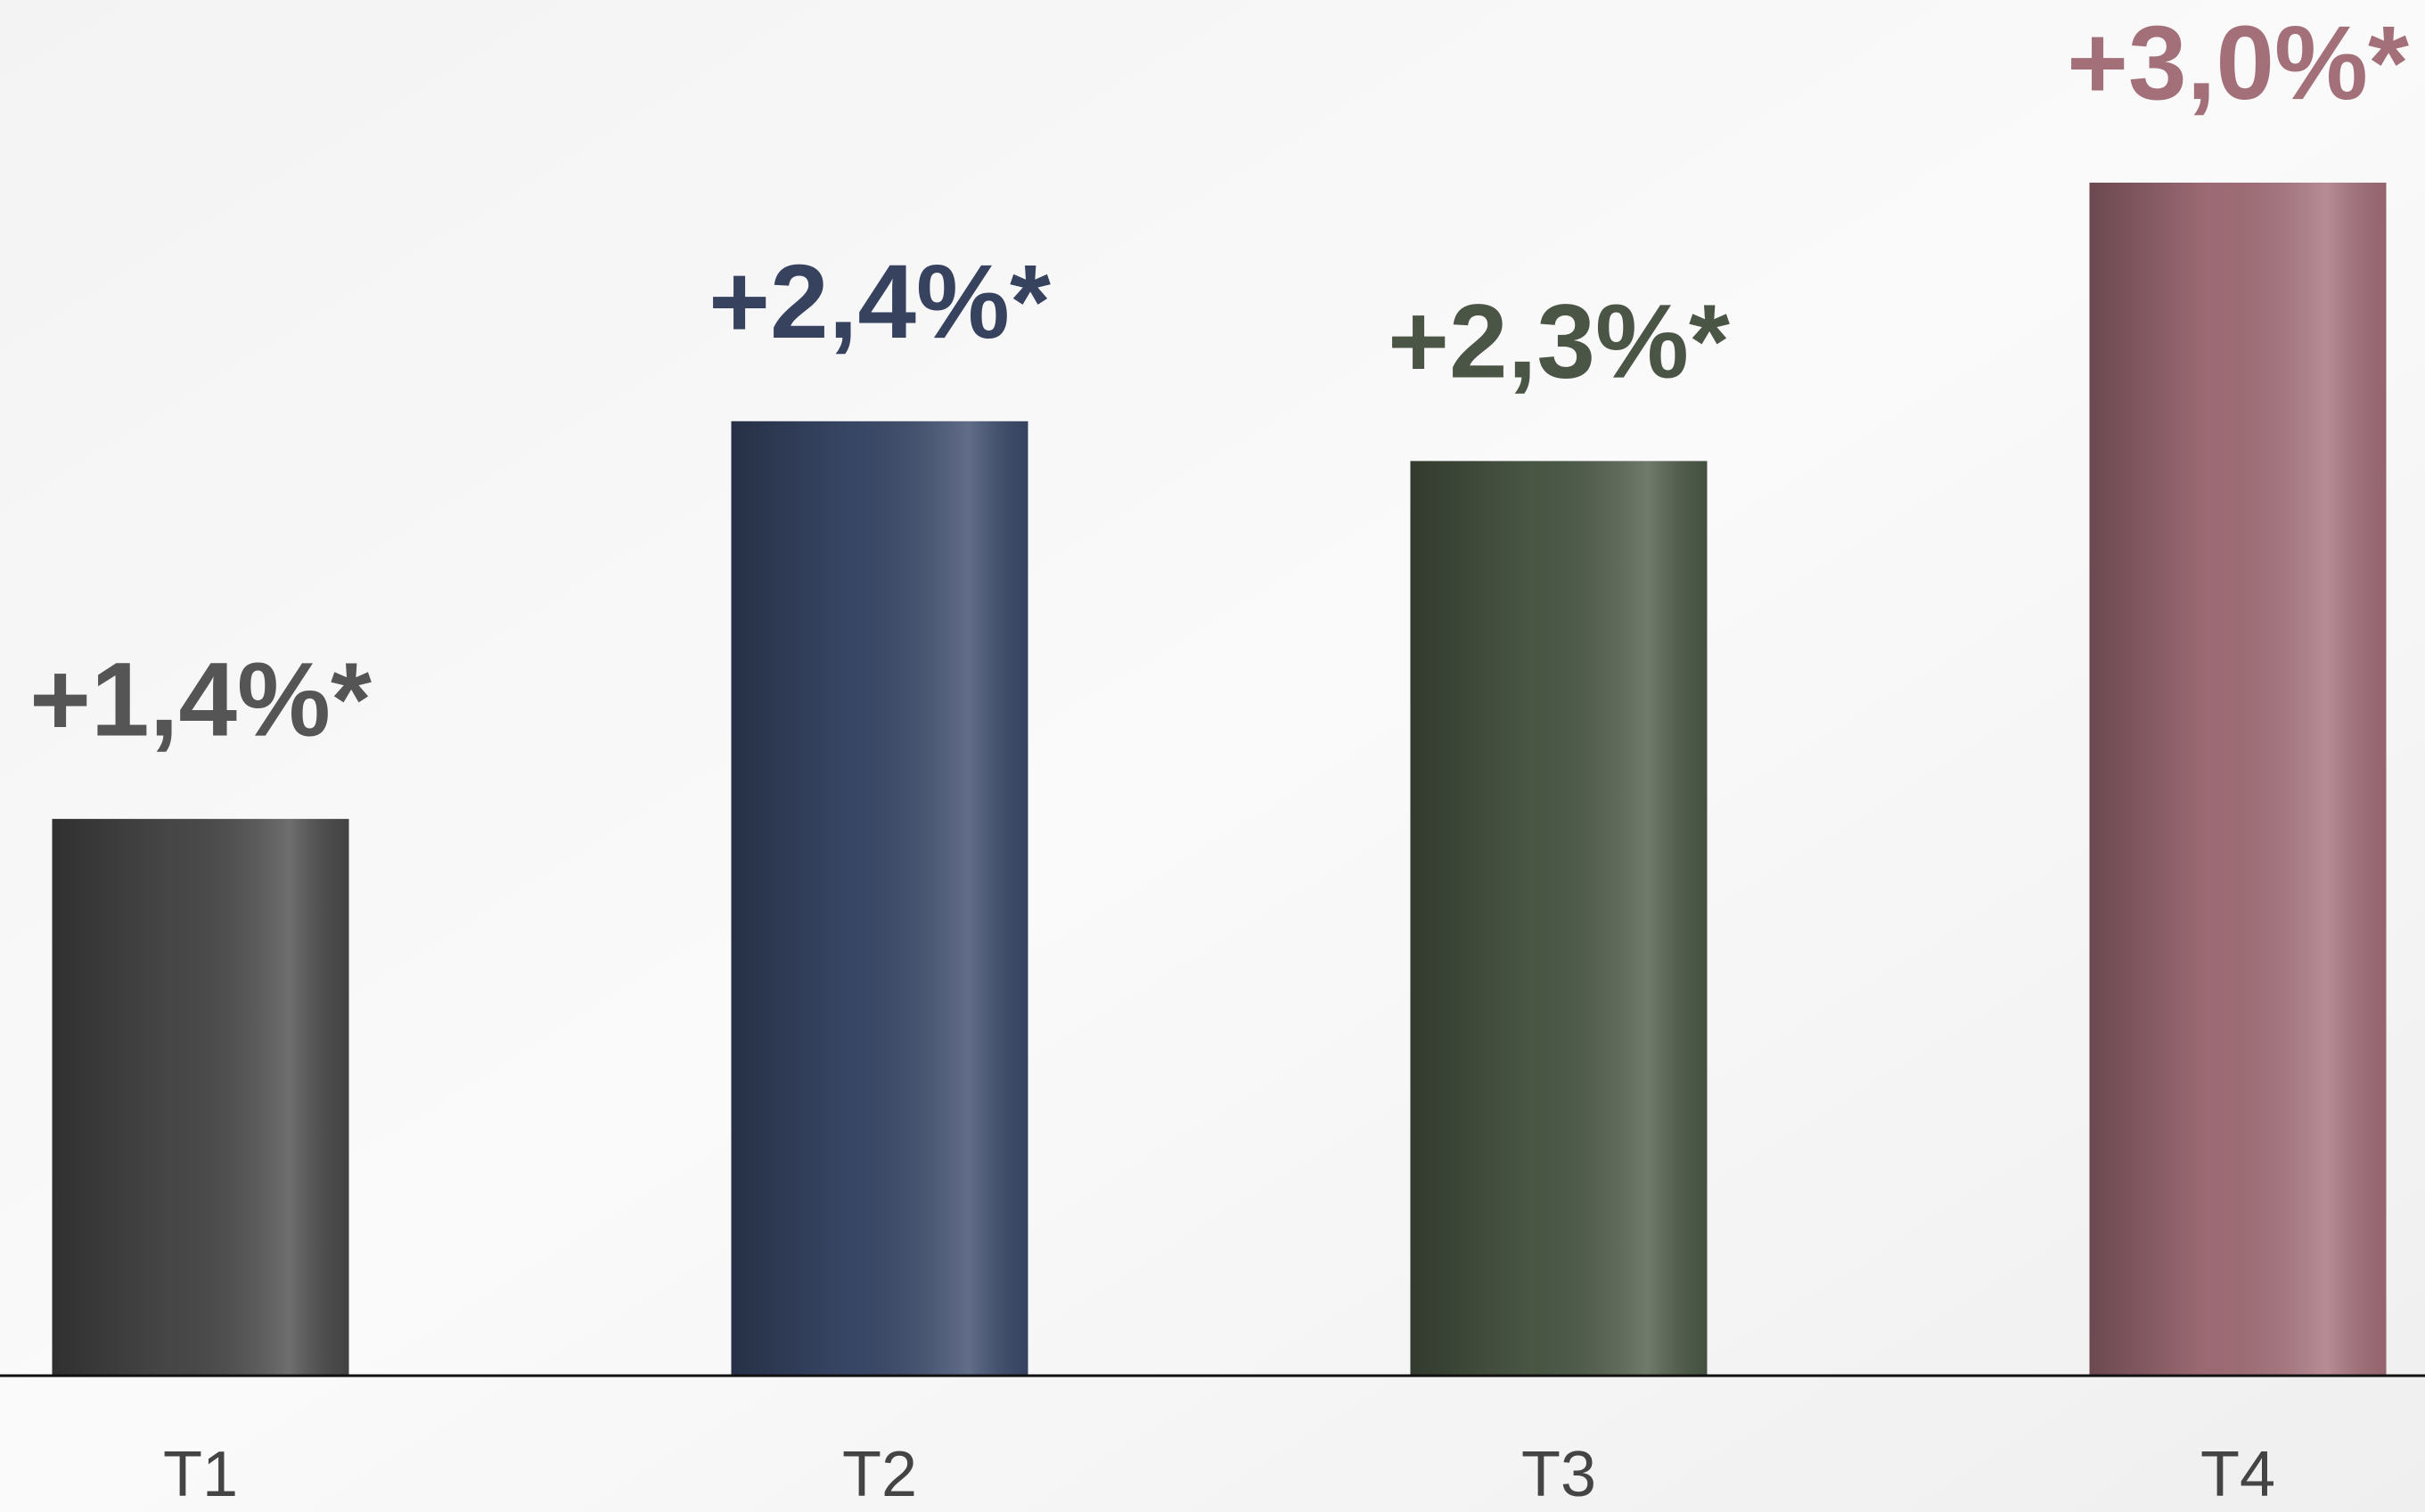 The image size is (2425, 1512). What do you see at coordinates (1558, 1475) in the screenshot?
I see `x-tick-label: T3` at bounding box center [1558, 1475].